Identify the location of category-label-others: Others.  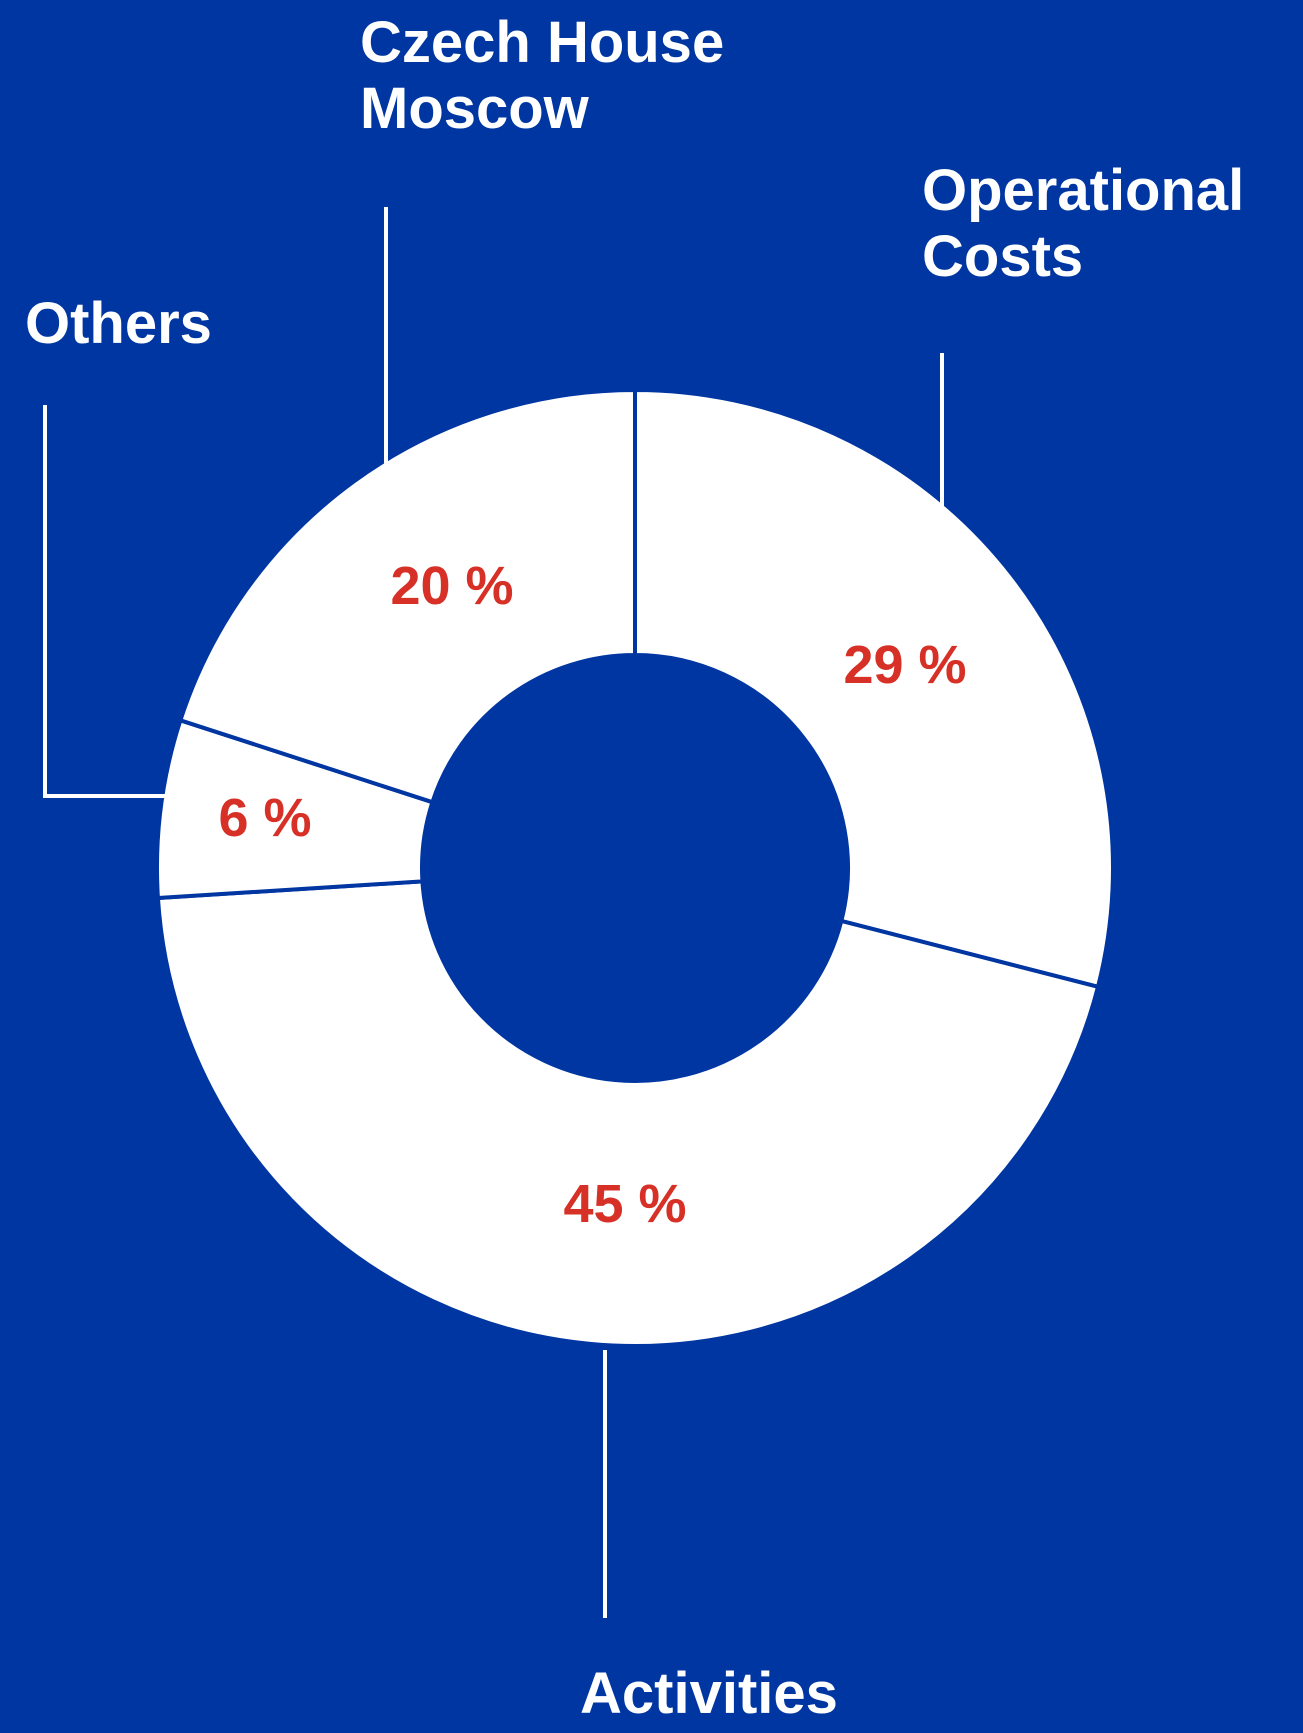
(118, 323).